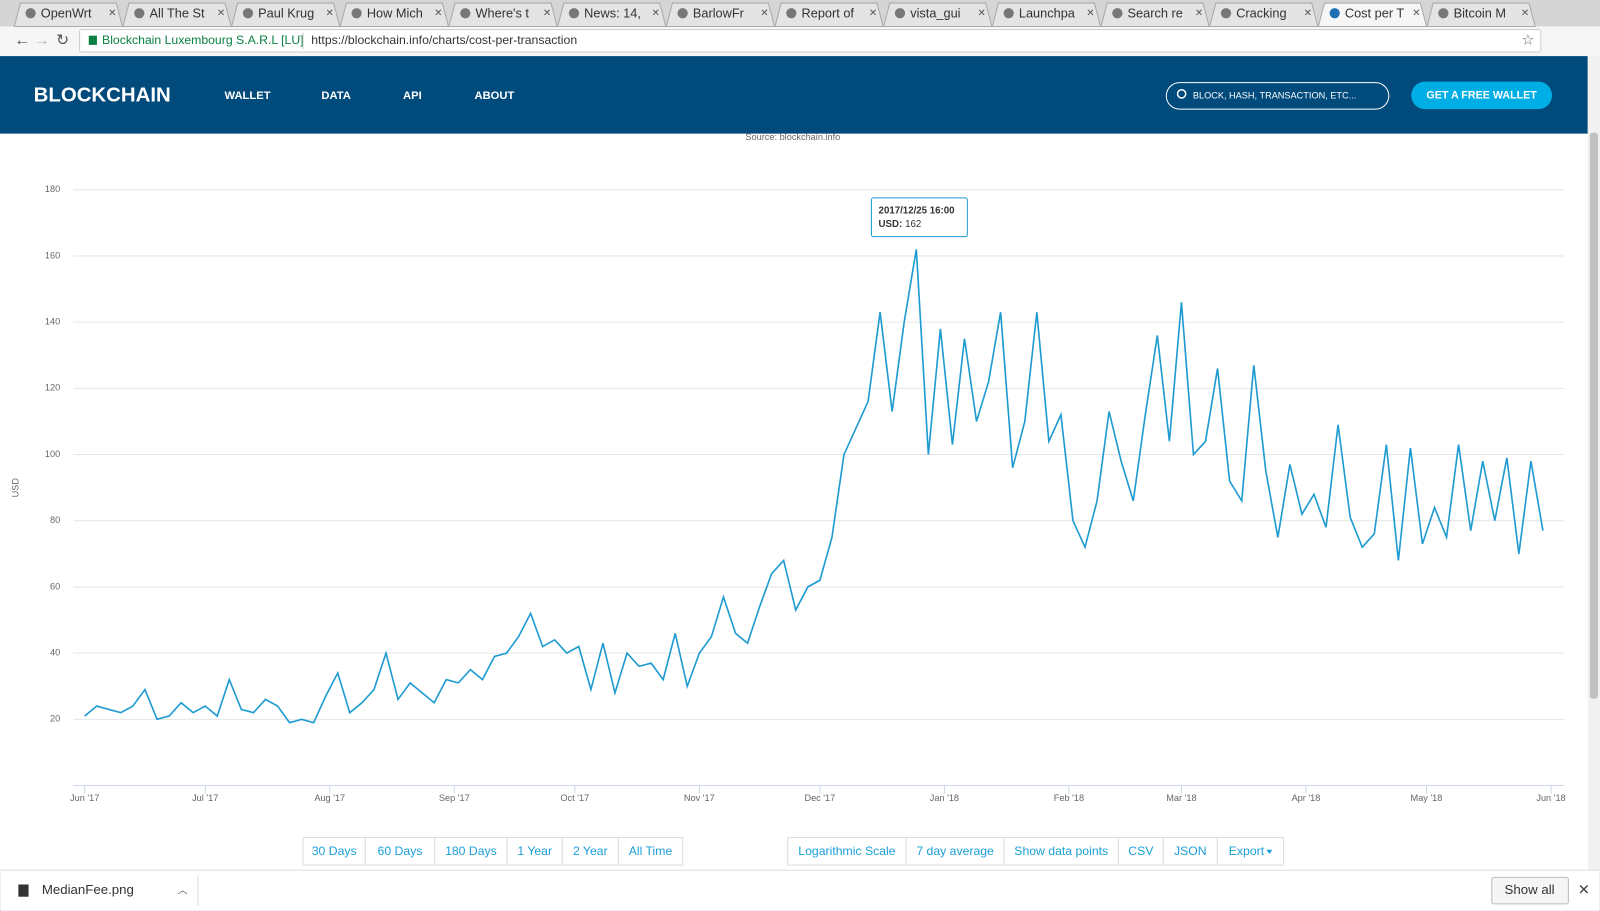 This screenshot has height=911, width=1600. I want to click on y-tick-label: 140, so click(52, 322).